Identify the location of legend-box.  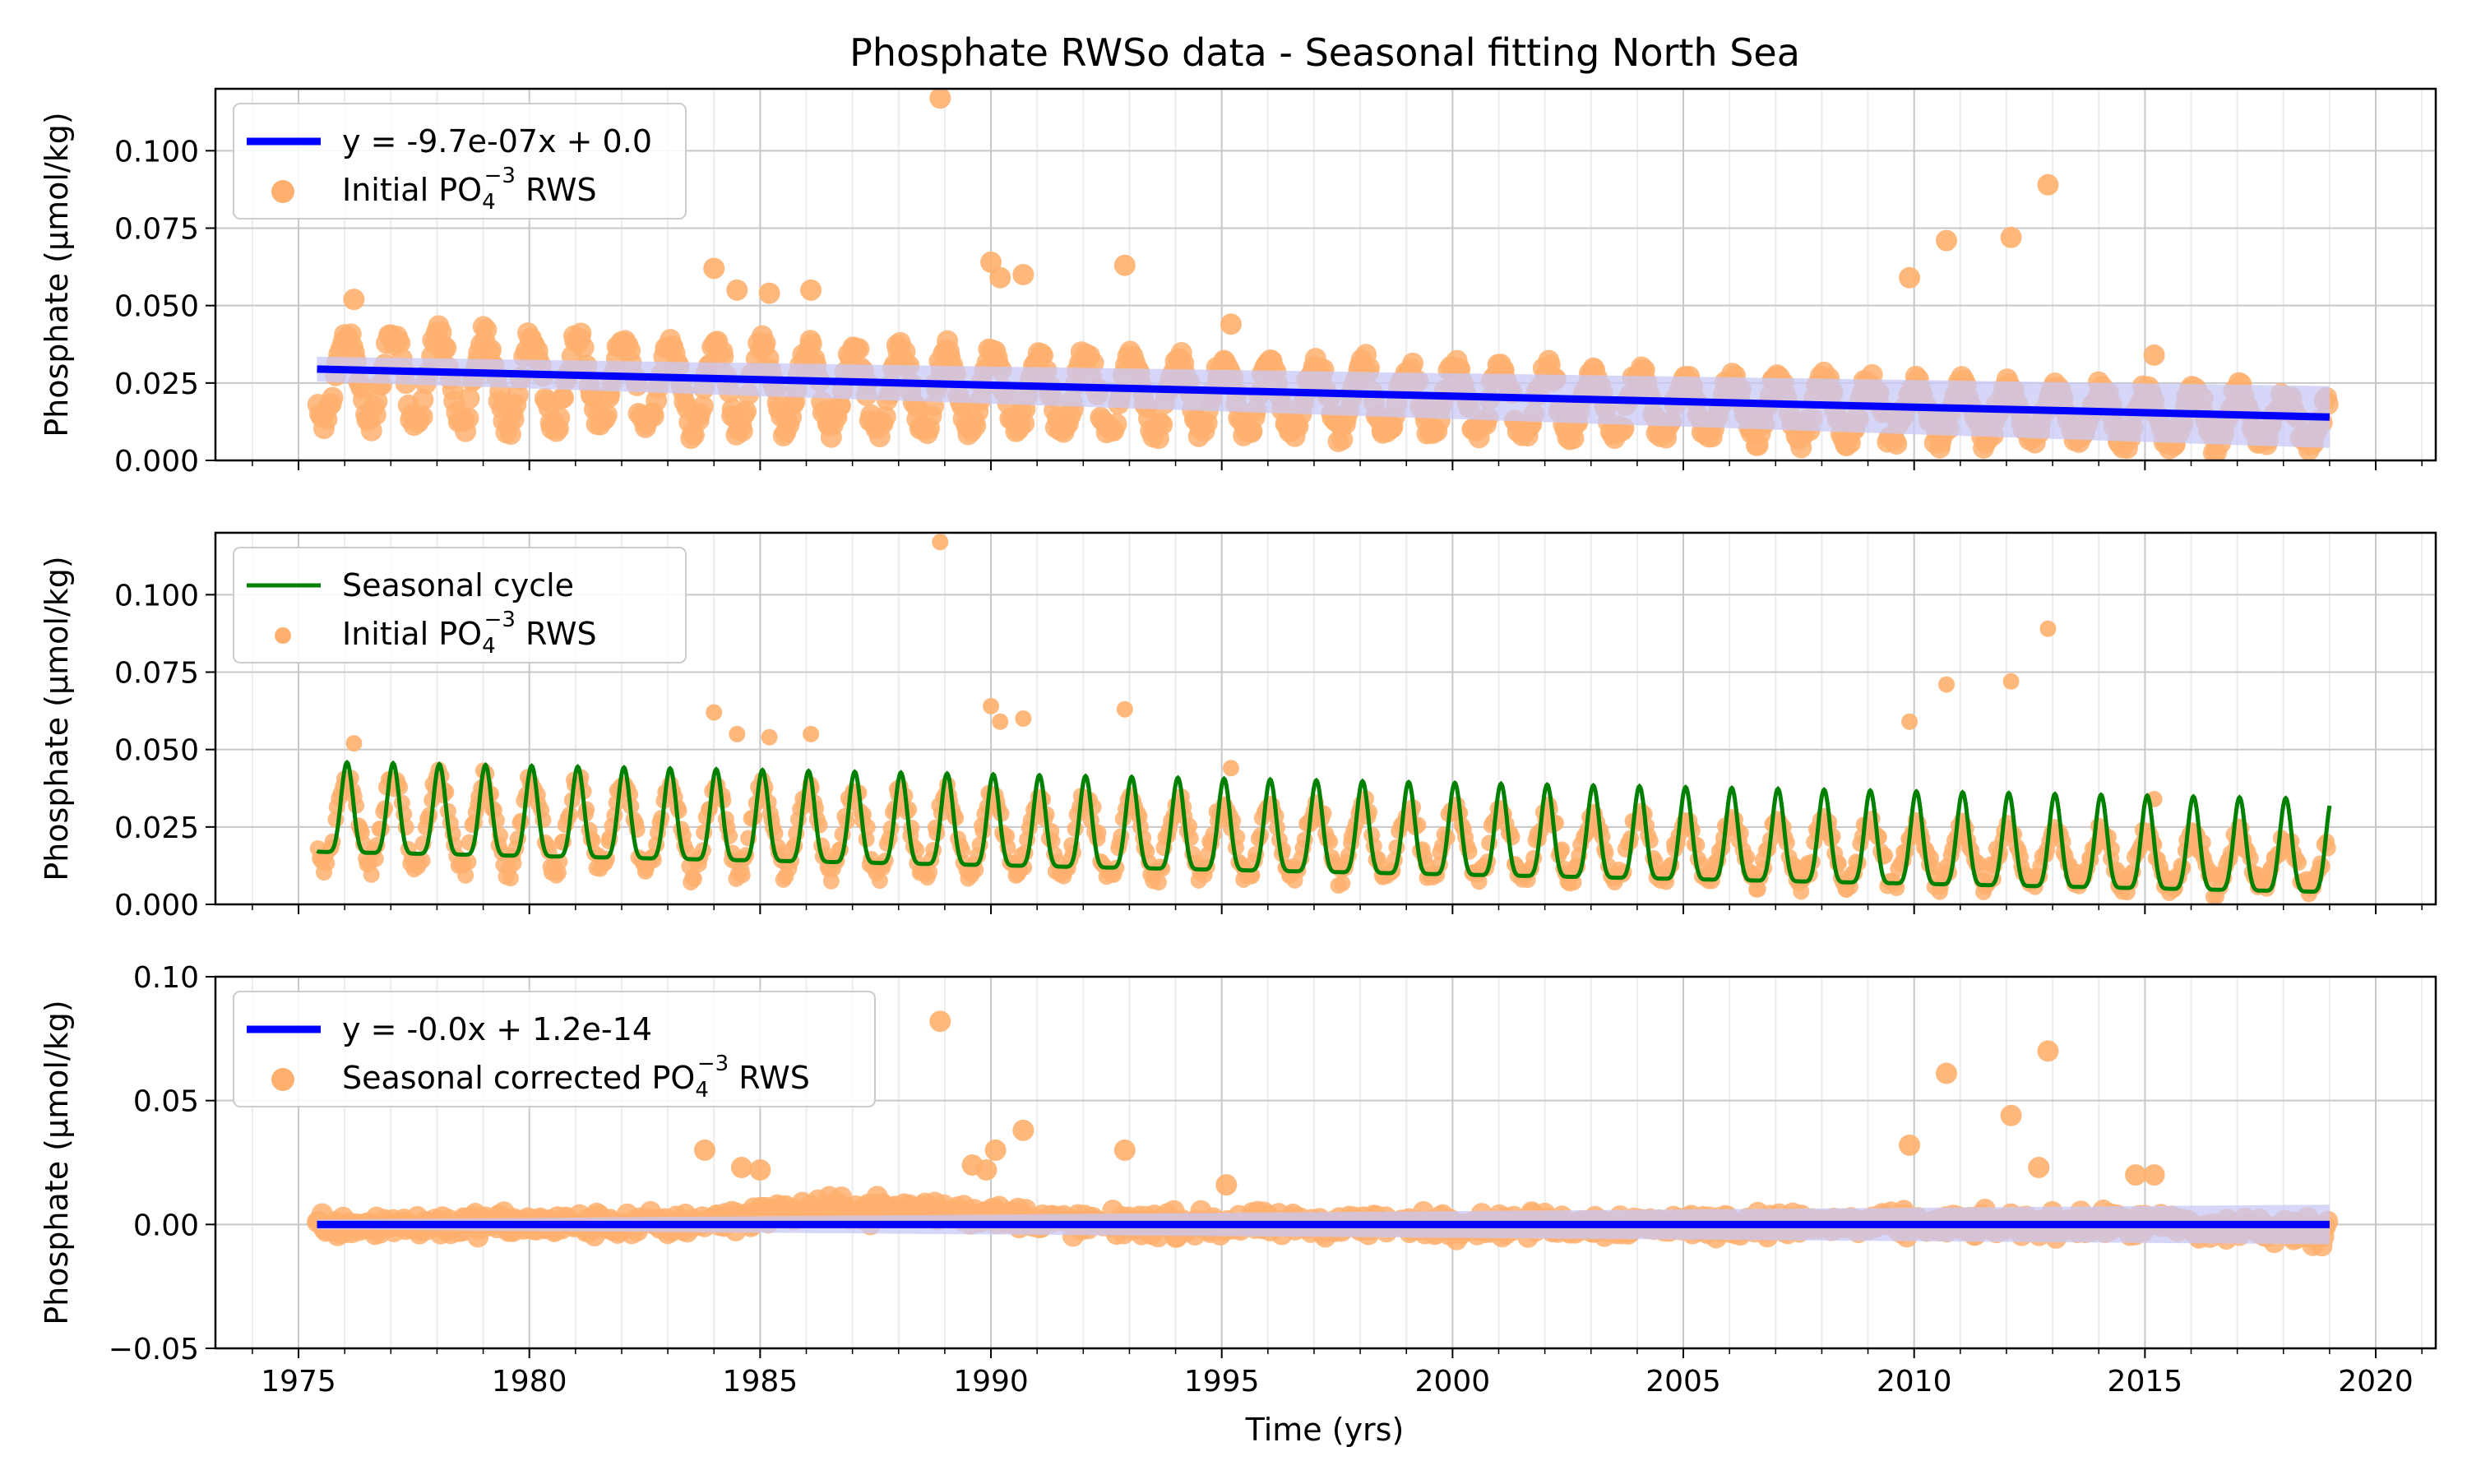
(460, 162).